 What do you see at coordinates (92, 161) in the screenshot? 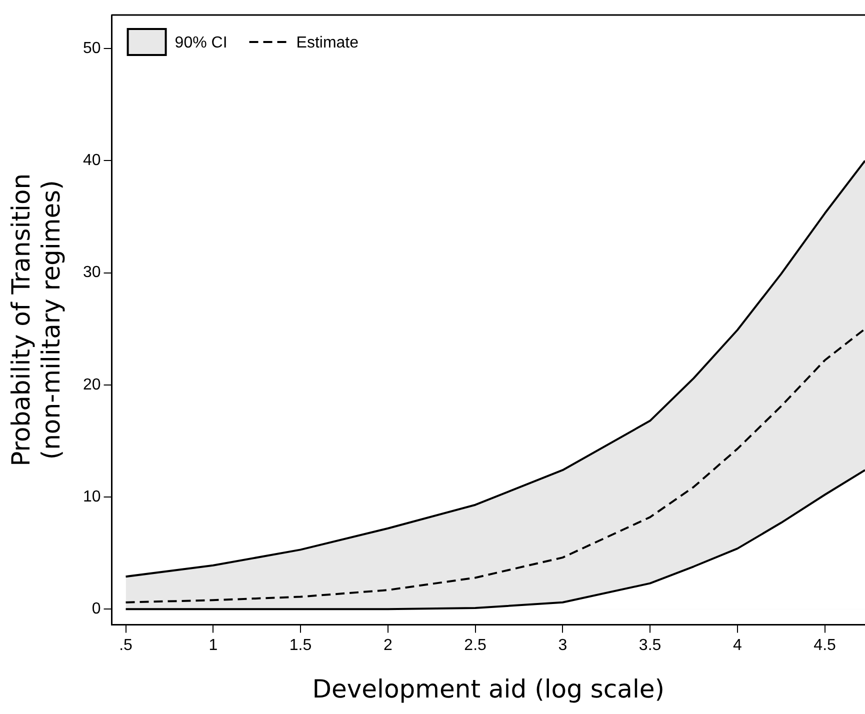
I see `y-tick-label: 40` at bounding box center [92, 161].